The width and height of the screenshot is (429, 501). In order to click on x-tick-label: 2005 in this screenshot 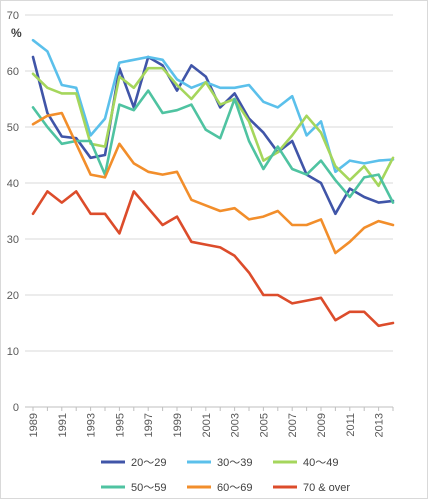, I will do `click(264, 425)`.